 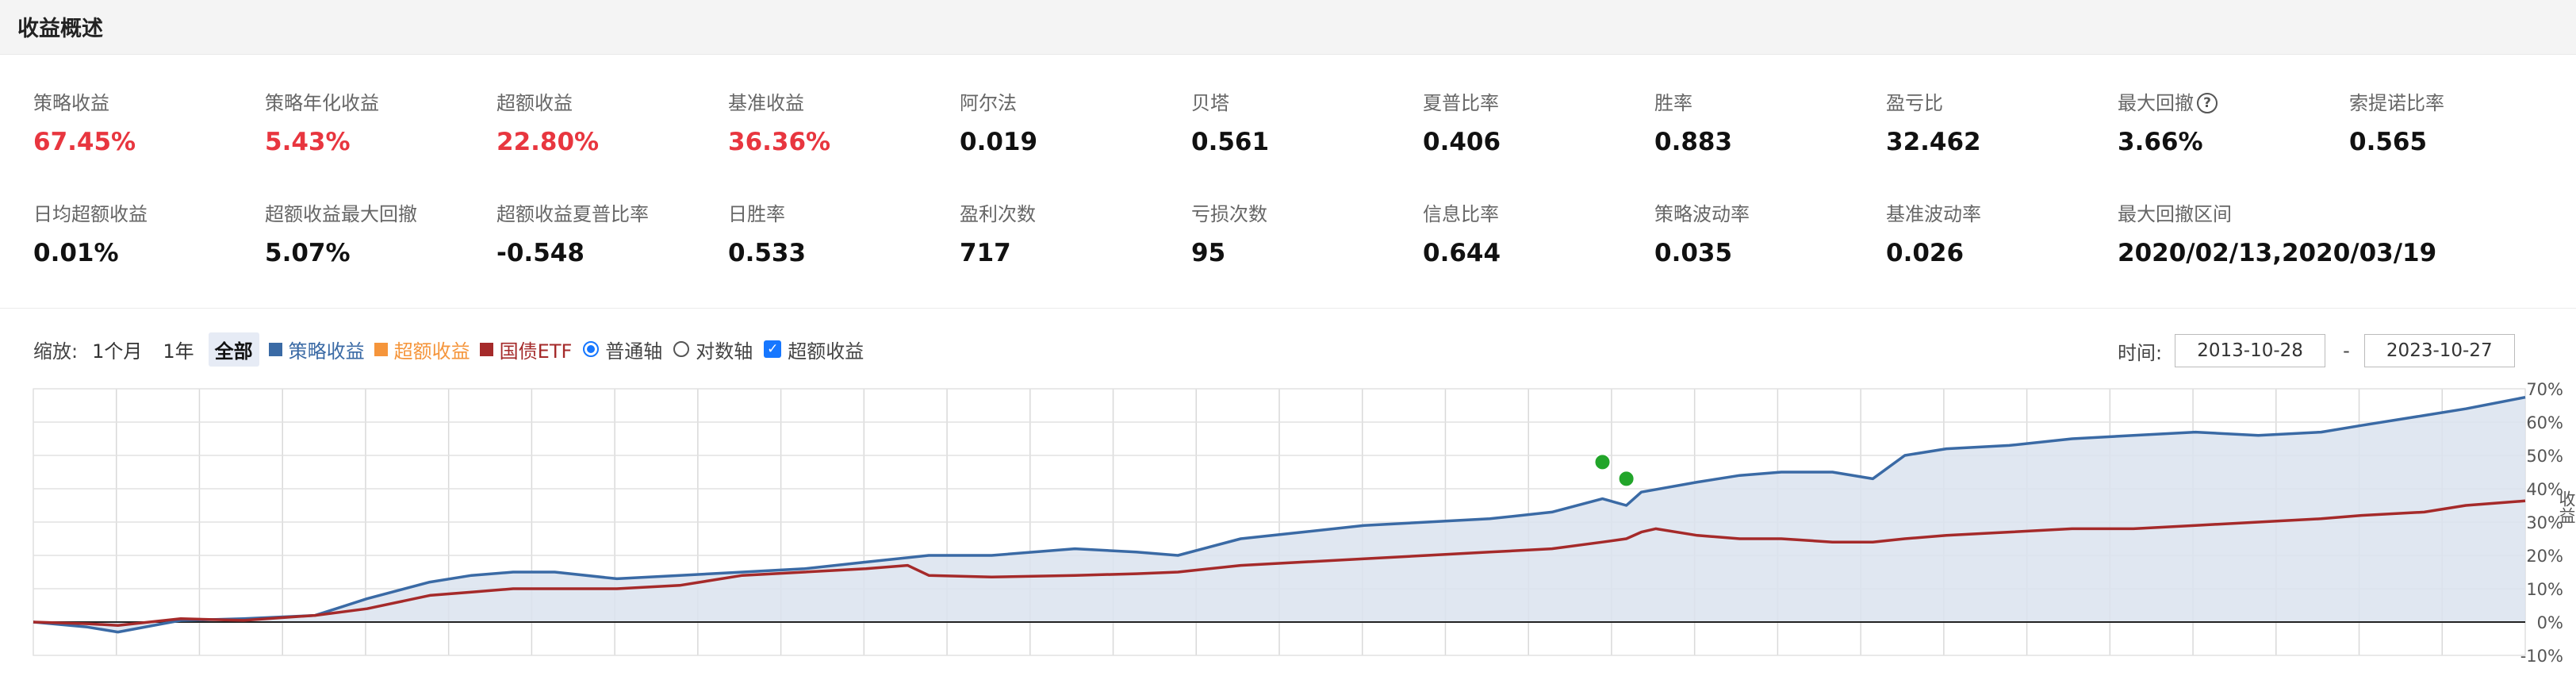 What do you see at coordinates (682, 349) in the screenshot?
I see `radio-unchecked-icon` at bounding box center [682, 349].